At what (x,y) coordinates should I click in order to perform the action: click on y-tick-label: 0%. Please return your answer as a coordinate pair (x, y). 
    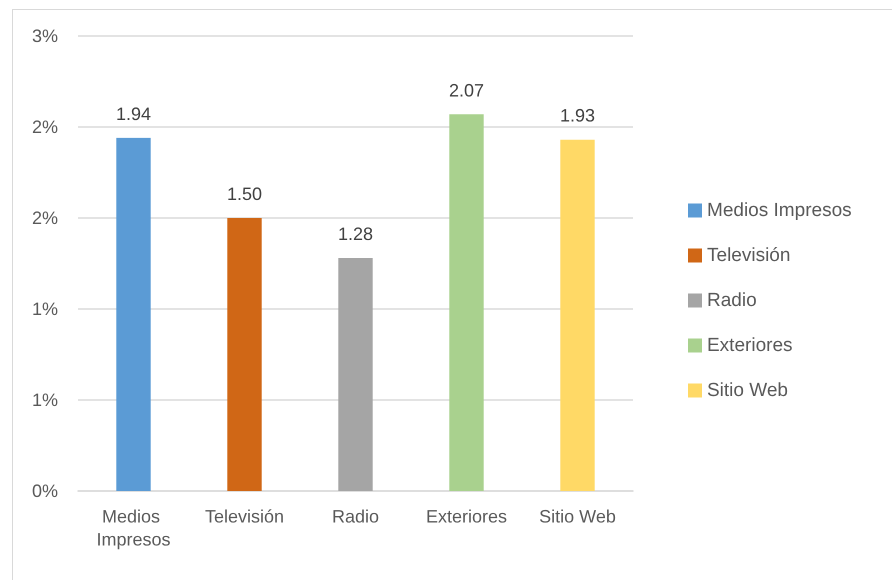
    Looking at the image, I should click on (45, 491).